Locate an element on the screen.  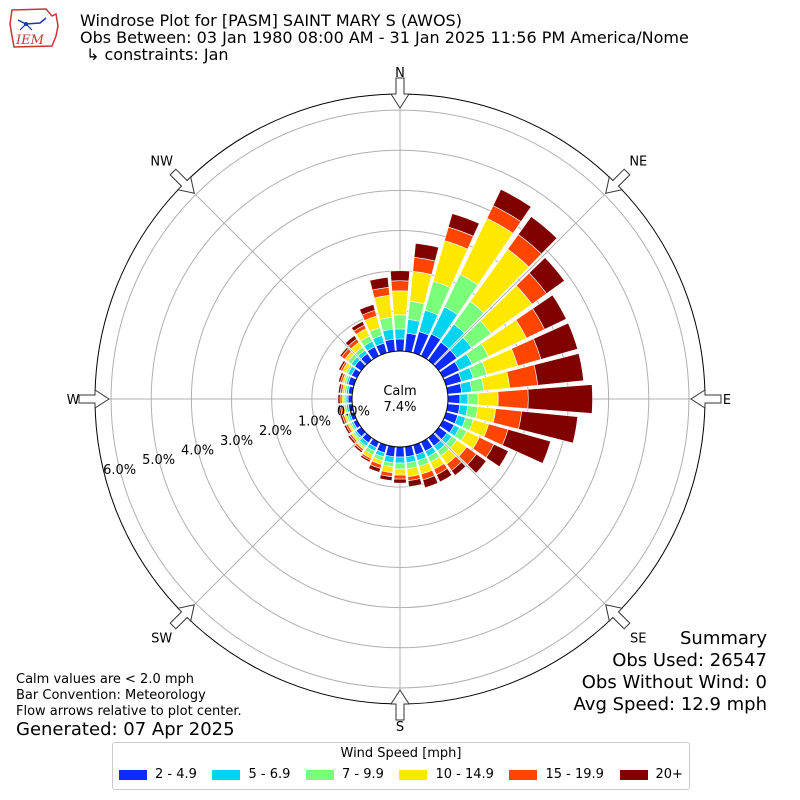
legend-item: 15 - 19.9 is located at coordinates (556, 774).